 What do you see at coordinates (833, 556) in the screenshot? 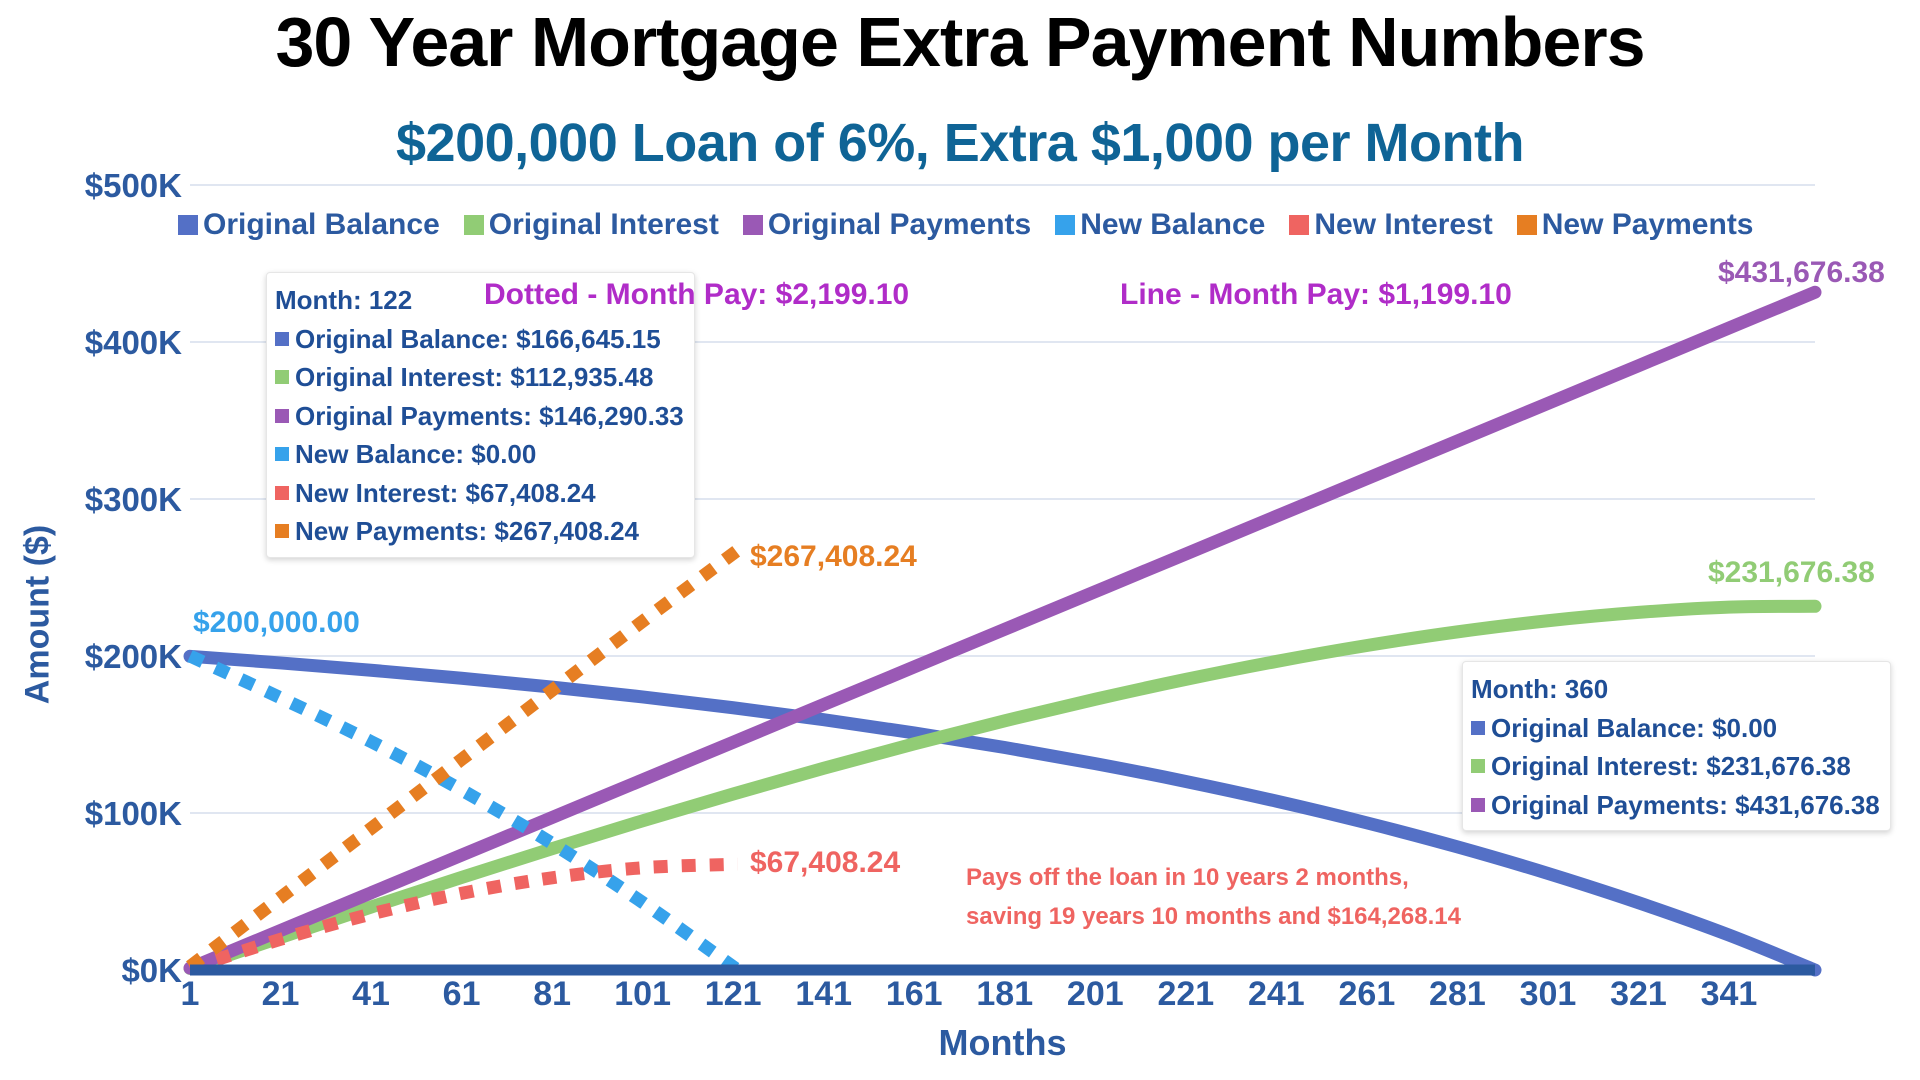
I see `label-new-payments-end: $267,408.24` at bounding box center [833, 556].